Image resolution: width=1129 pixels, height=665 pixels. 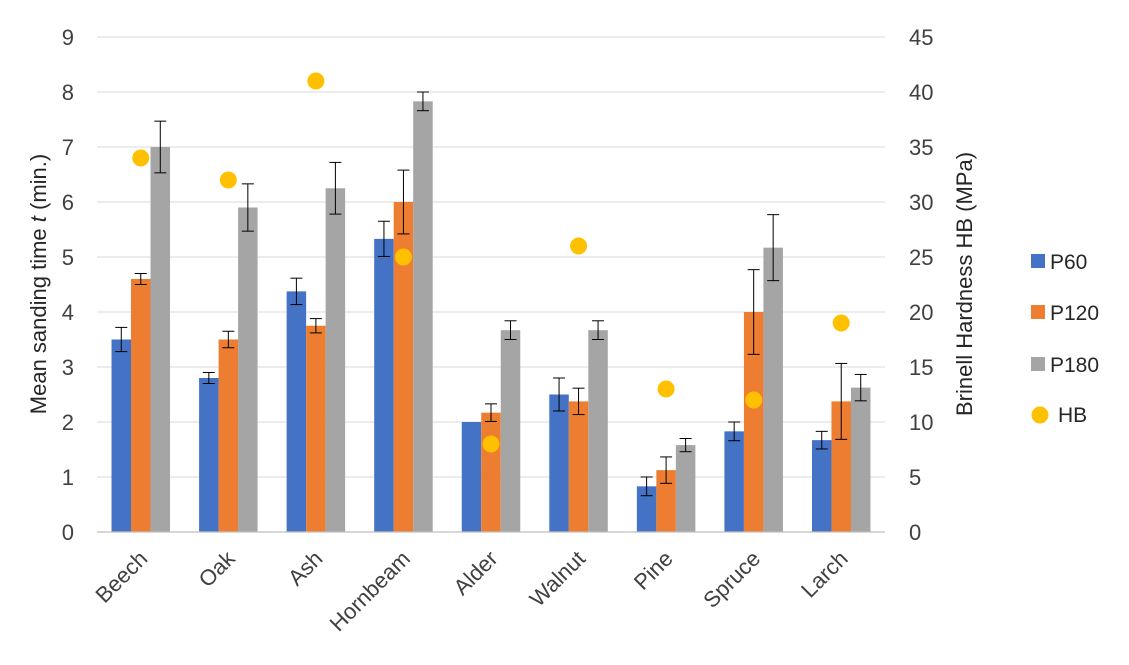 What do you see at coordinates (731, 579) in the screenshot?
I see `category-label-spruce: Spruce` at bounding box center [731, 579].